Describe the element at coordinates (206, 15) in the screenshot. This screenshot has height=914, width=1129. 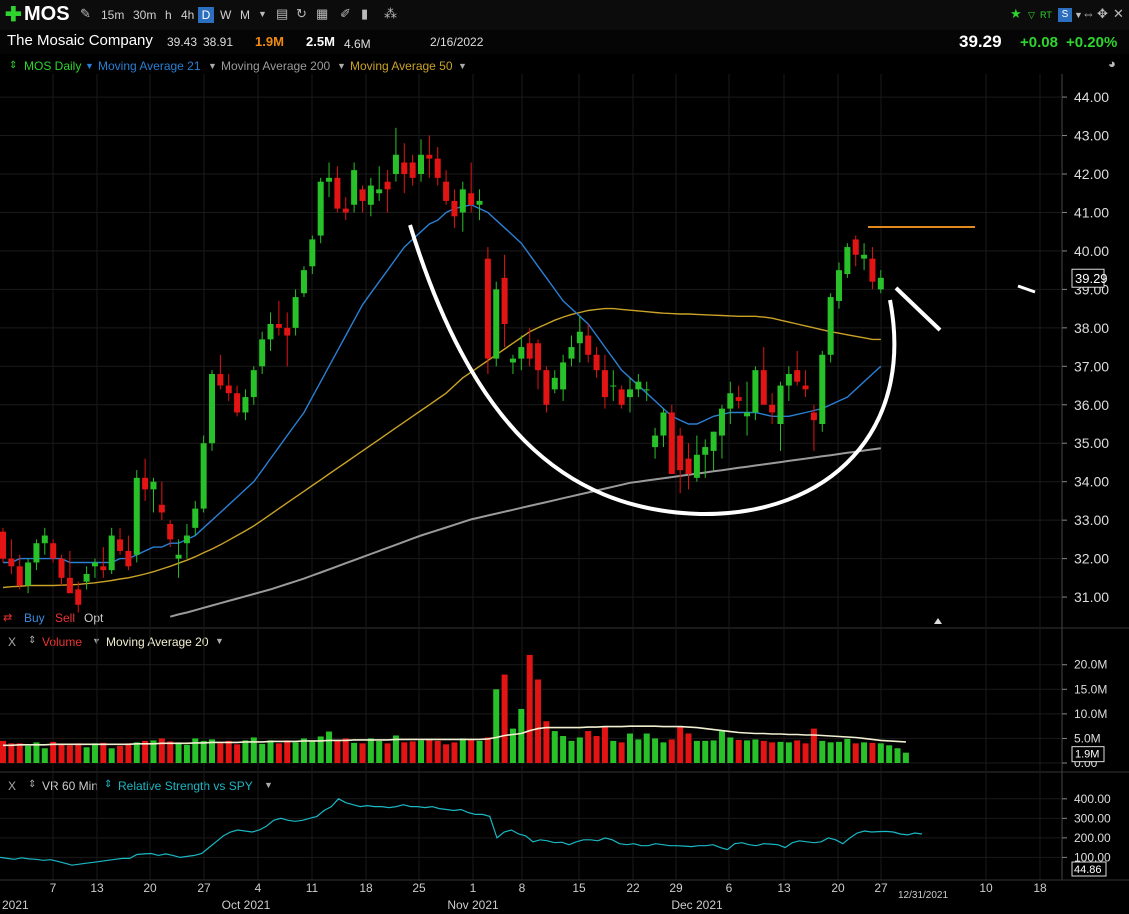
I see `timeframe-d: D` at that location.